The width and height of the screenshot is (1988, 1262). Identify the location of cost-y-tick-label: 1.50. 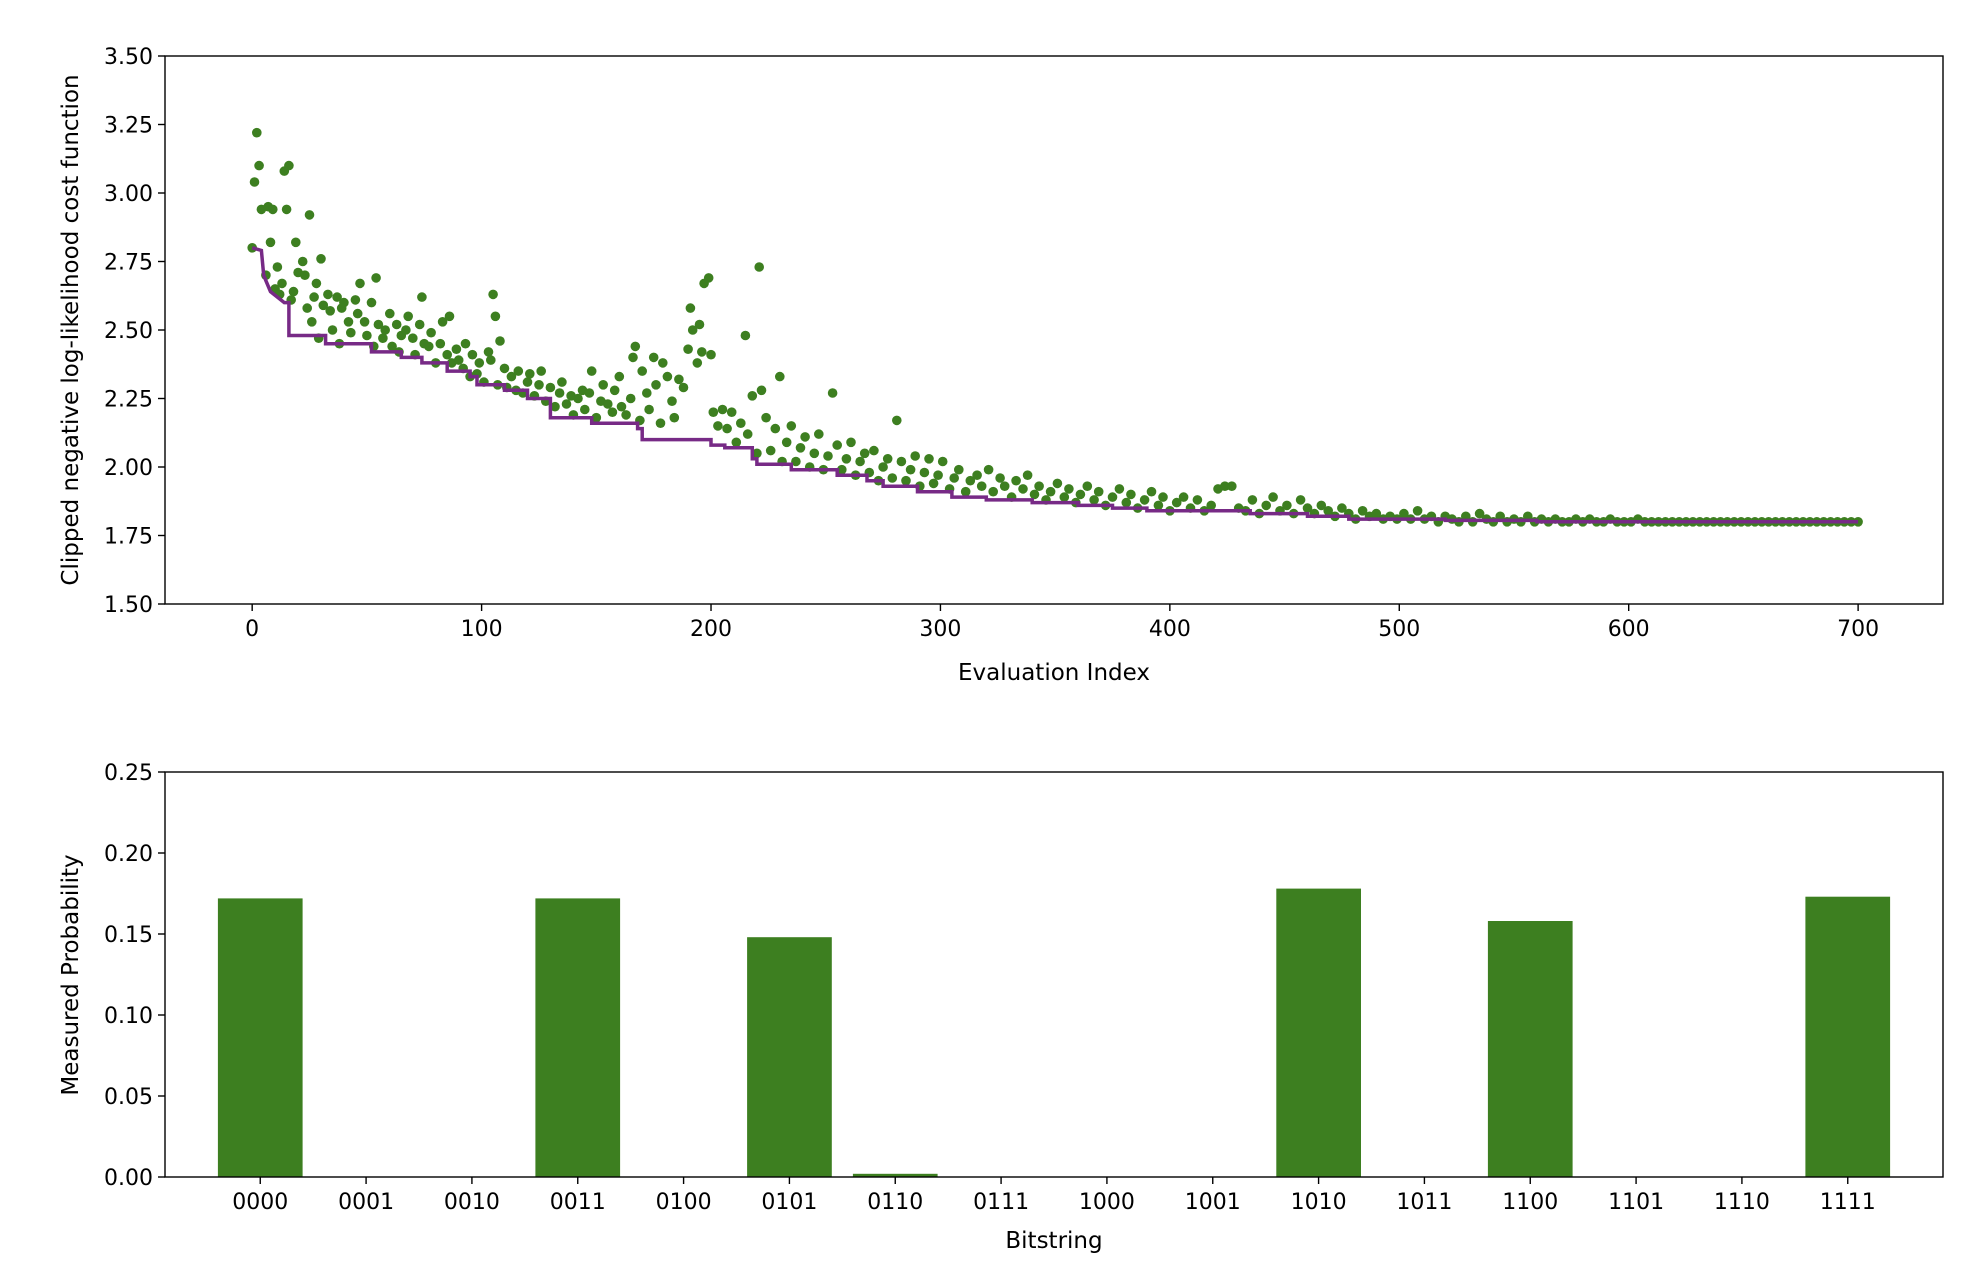
(128, 605).